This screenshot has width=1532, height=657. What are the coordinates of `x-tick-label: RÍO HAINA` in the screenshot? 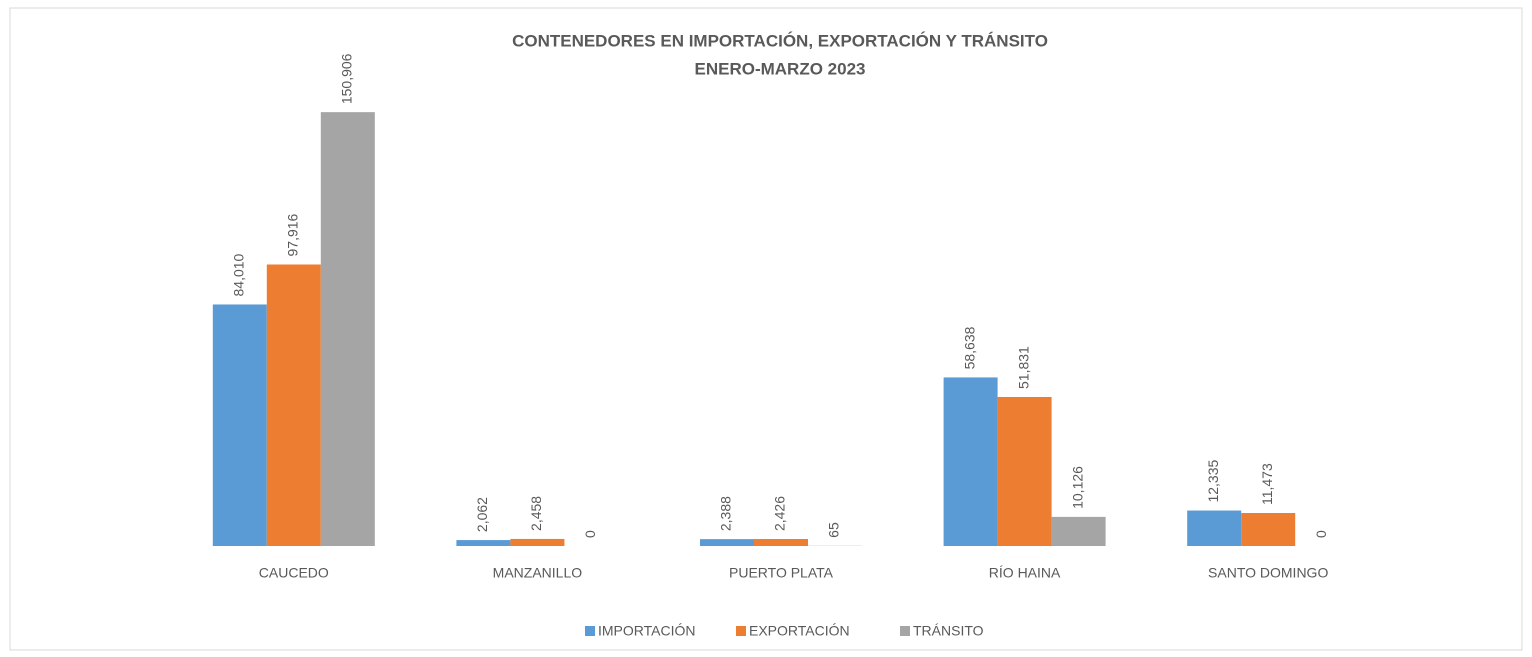 It's located at (1025, 573).